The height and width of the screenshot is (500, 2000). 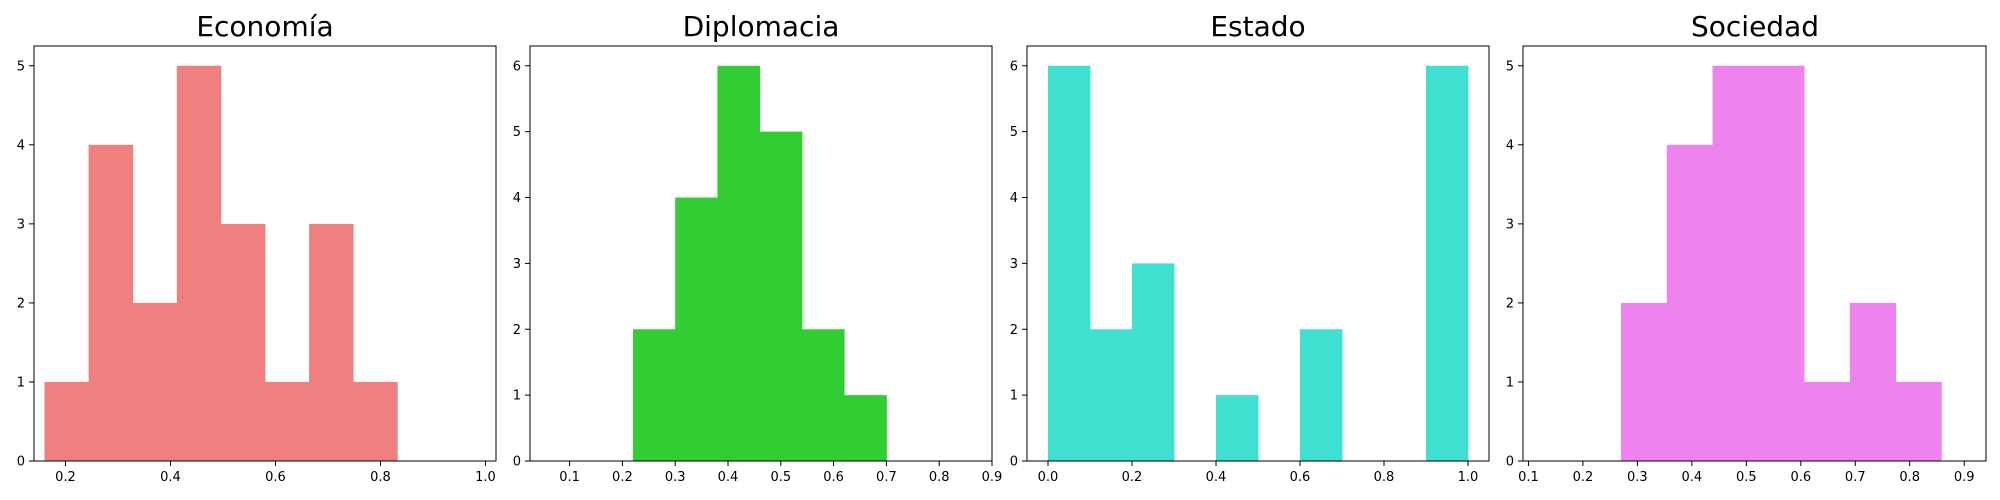 What do you see at coordinates (1257, 26) in the screenshot?
I see `panel-title-estado: Estado` at bounding box center [1257, 26].